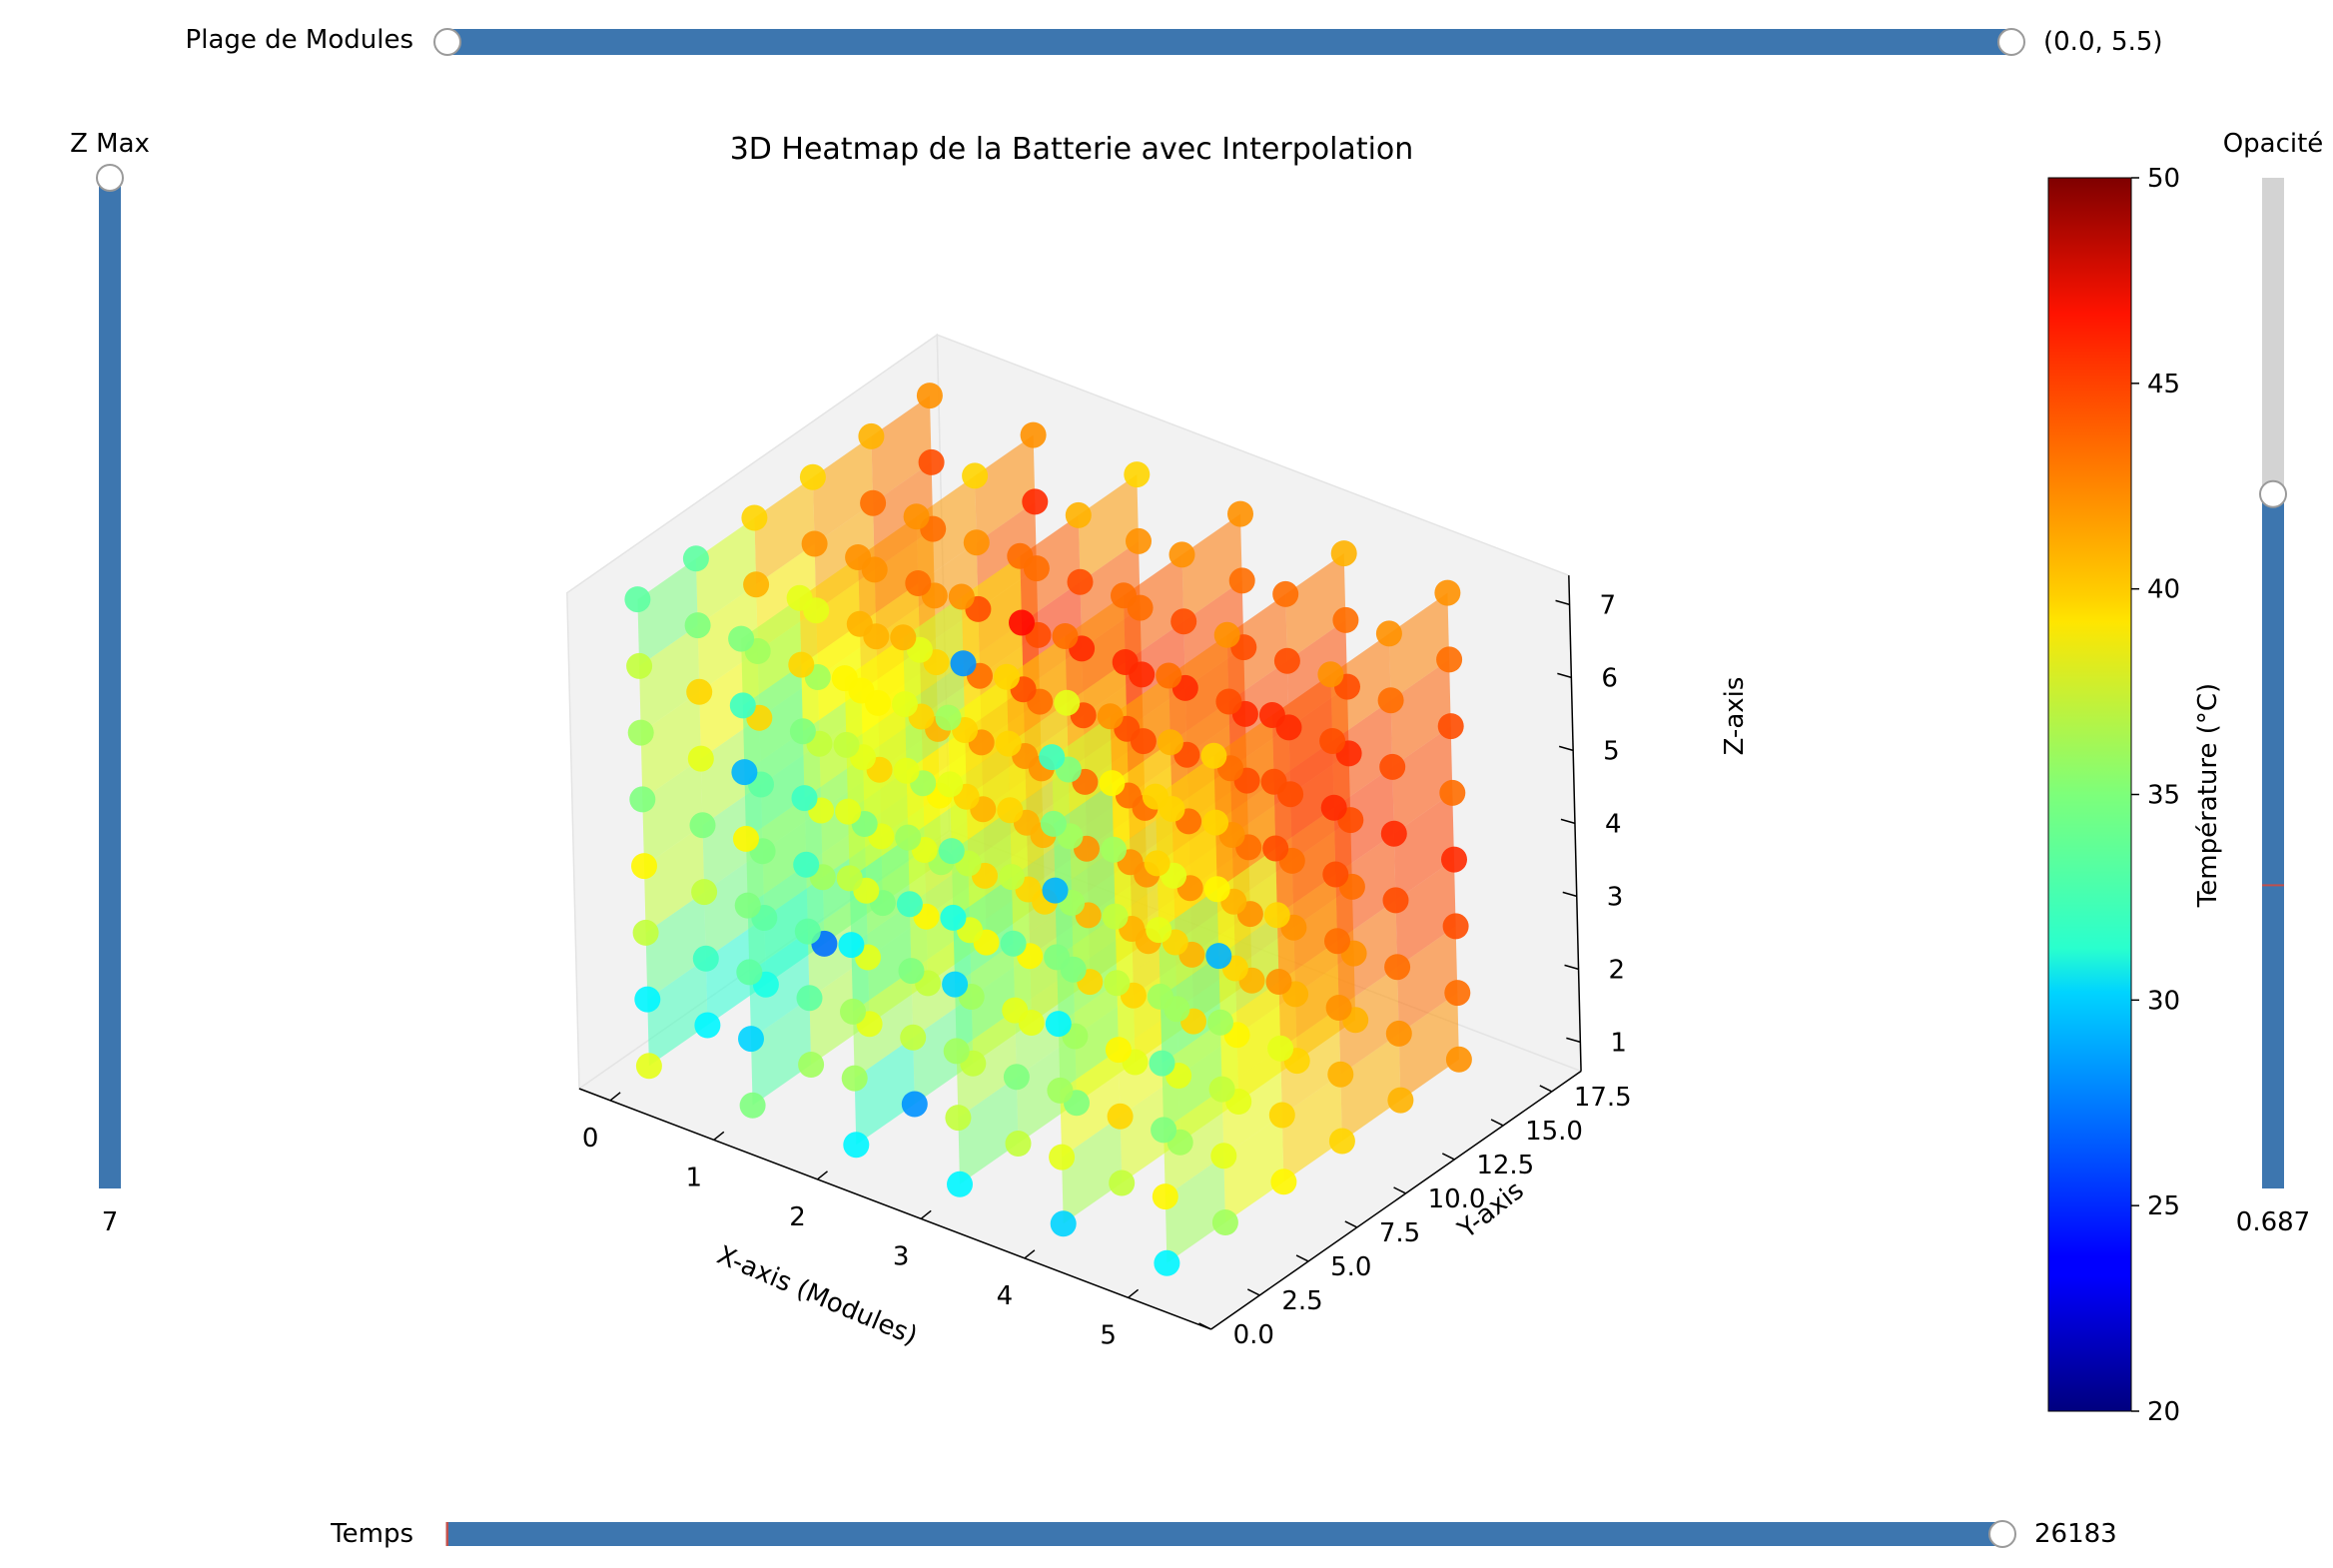 This screenshot has height=1568, width=2333. What do you see at coordinates (816, 1295) in the screenshot?
I see `x-axis-label: X-axis (Modules)` at bounding box center [816, 1295].